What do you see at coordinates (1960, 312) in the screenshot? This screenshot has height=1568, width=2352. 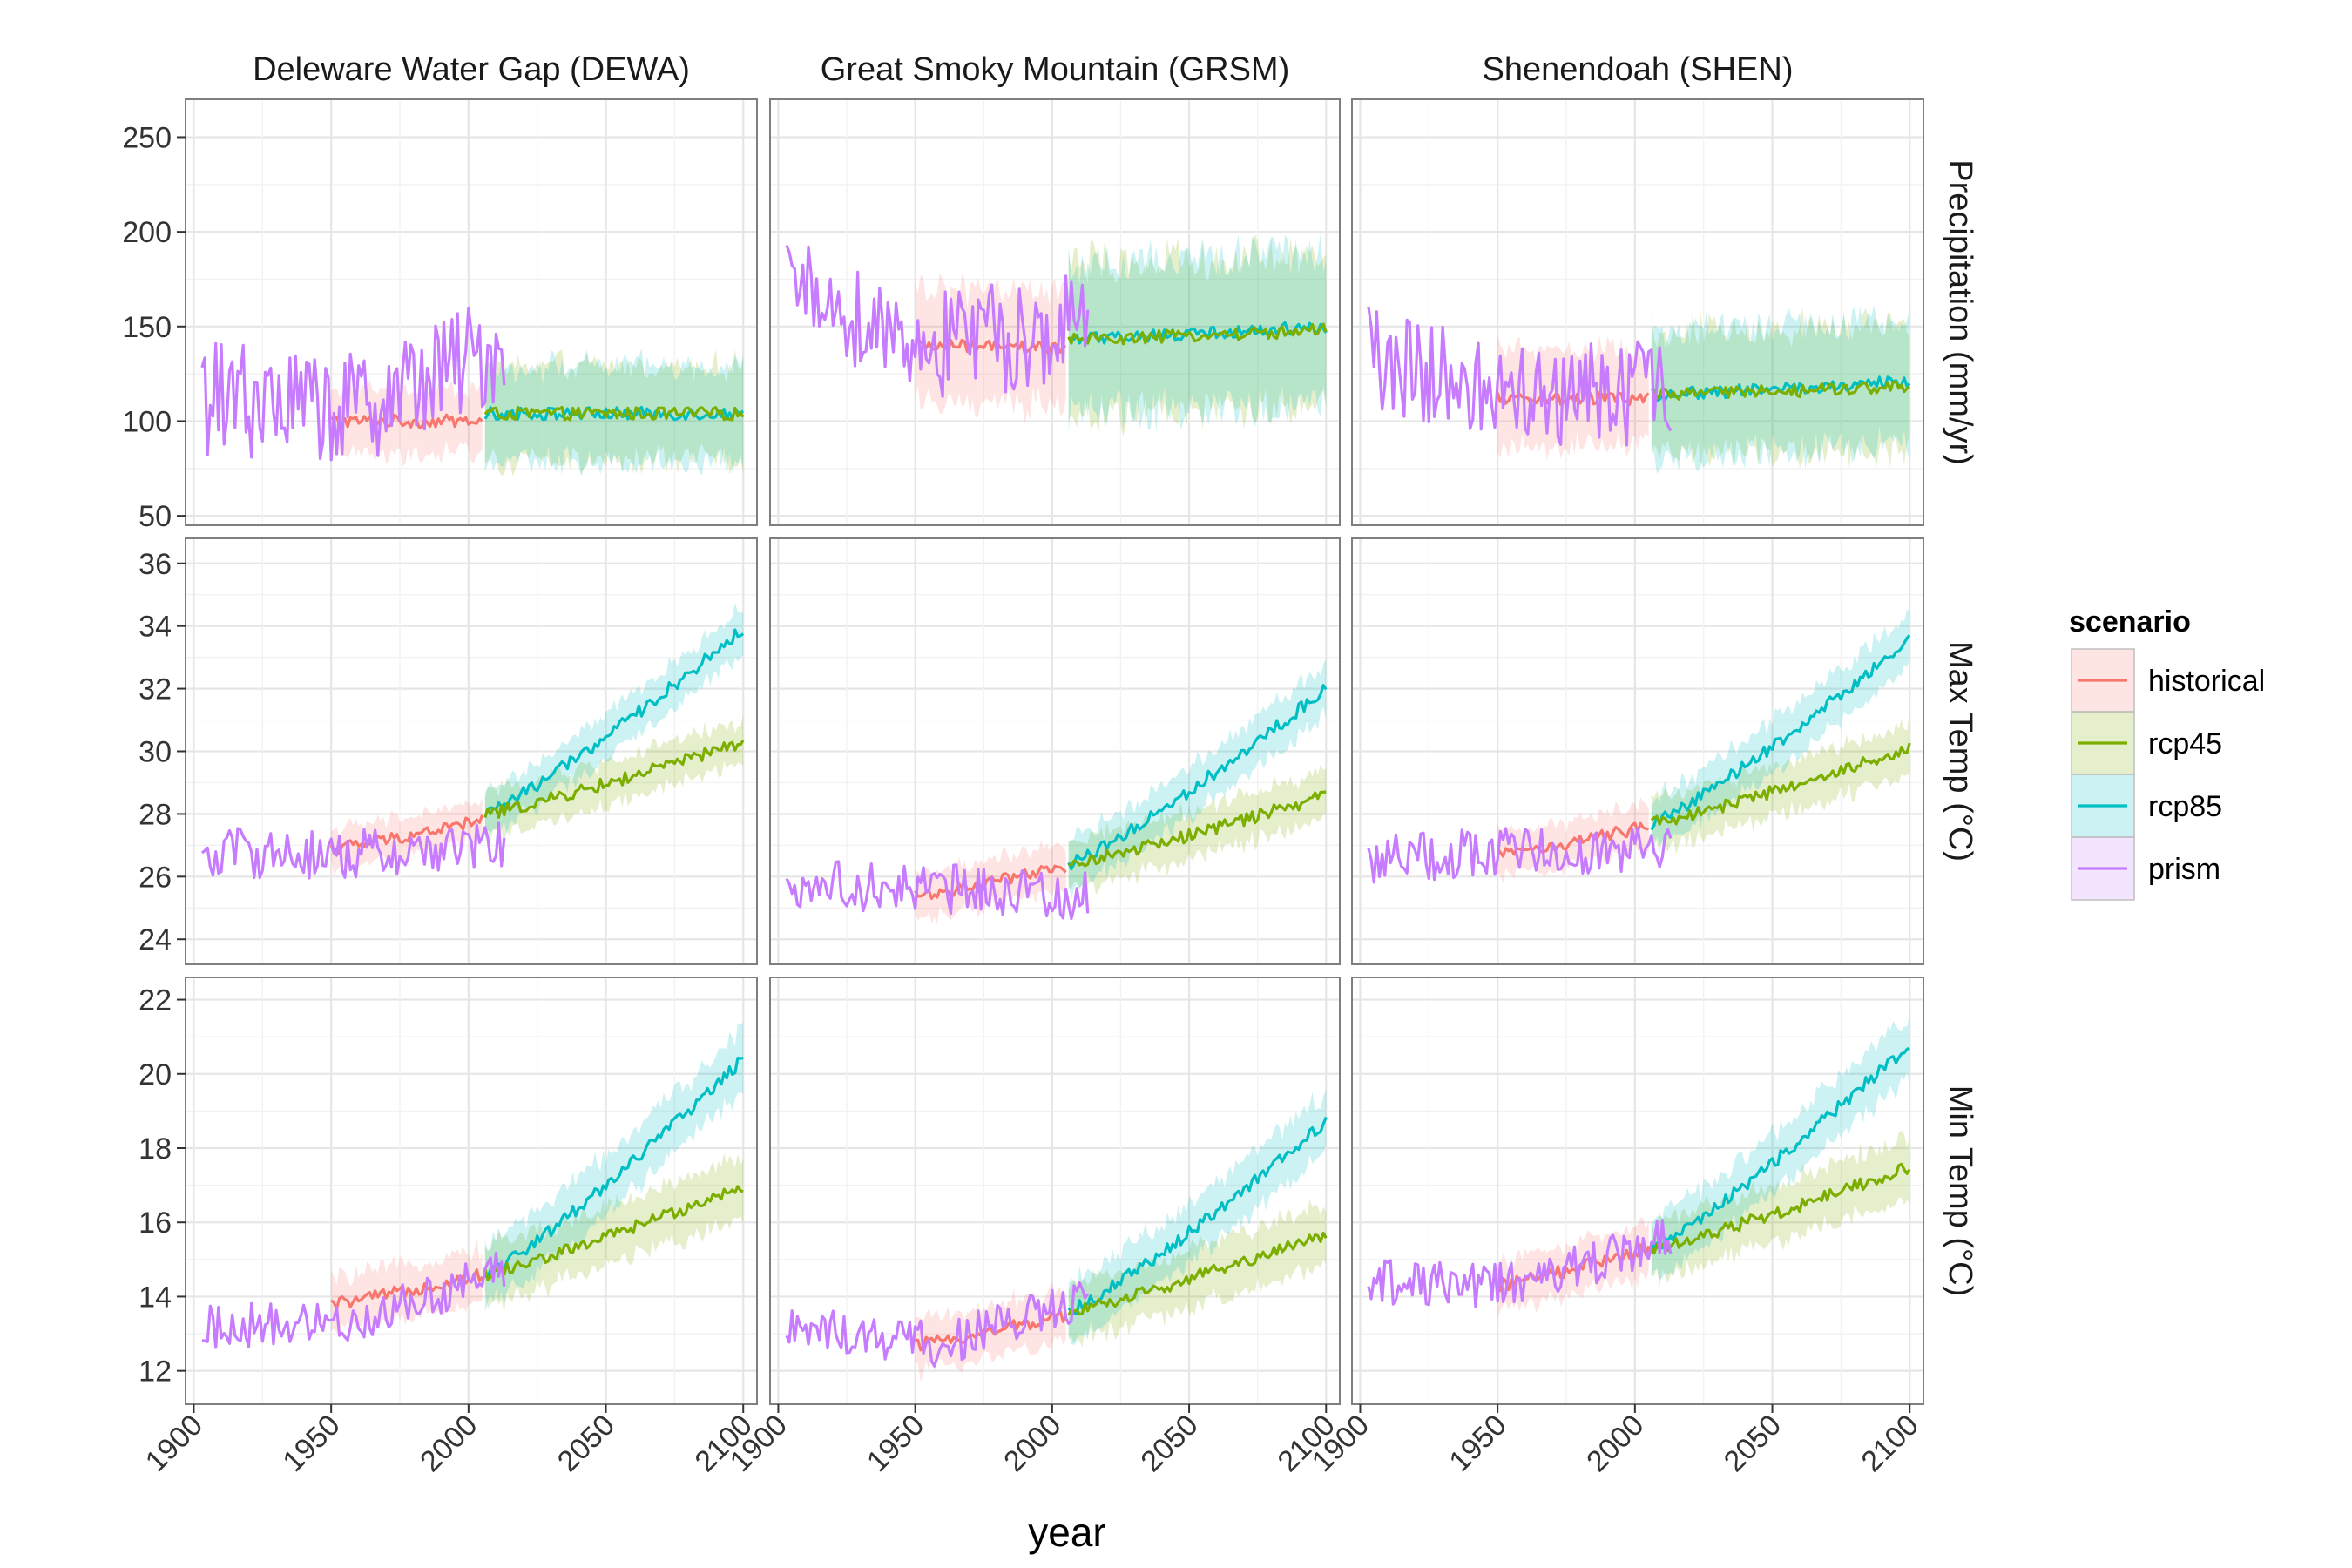 I see `facet-label-row: Precipitation (mm/yr)` at bounding box center [1960, 312].